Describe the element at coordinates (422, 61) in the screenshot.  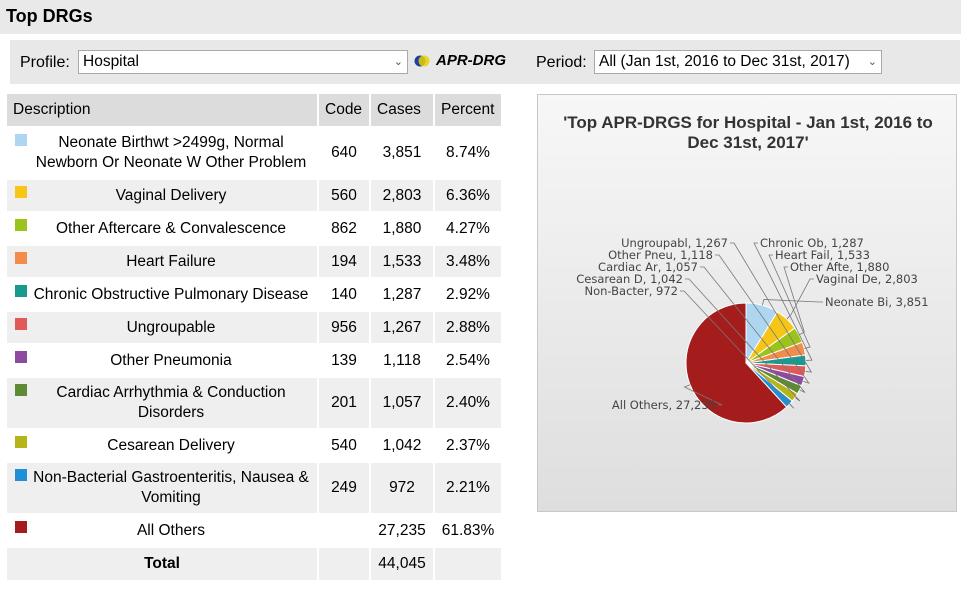
I see `apr-drg-icon` at that location.